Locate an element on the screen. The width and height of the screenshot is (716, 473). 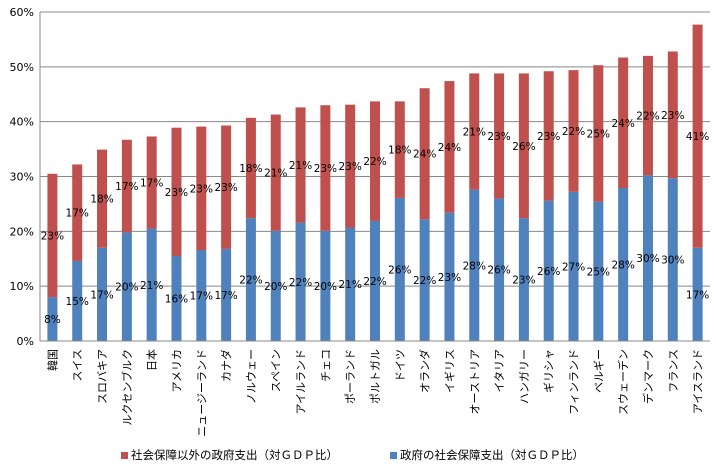
category-label: 日本 is located at coordinates (152, 360).